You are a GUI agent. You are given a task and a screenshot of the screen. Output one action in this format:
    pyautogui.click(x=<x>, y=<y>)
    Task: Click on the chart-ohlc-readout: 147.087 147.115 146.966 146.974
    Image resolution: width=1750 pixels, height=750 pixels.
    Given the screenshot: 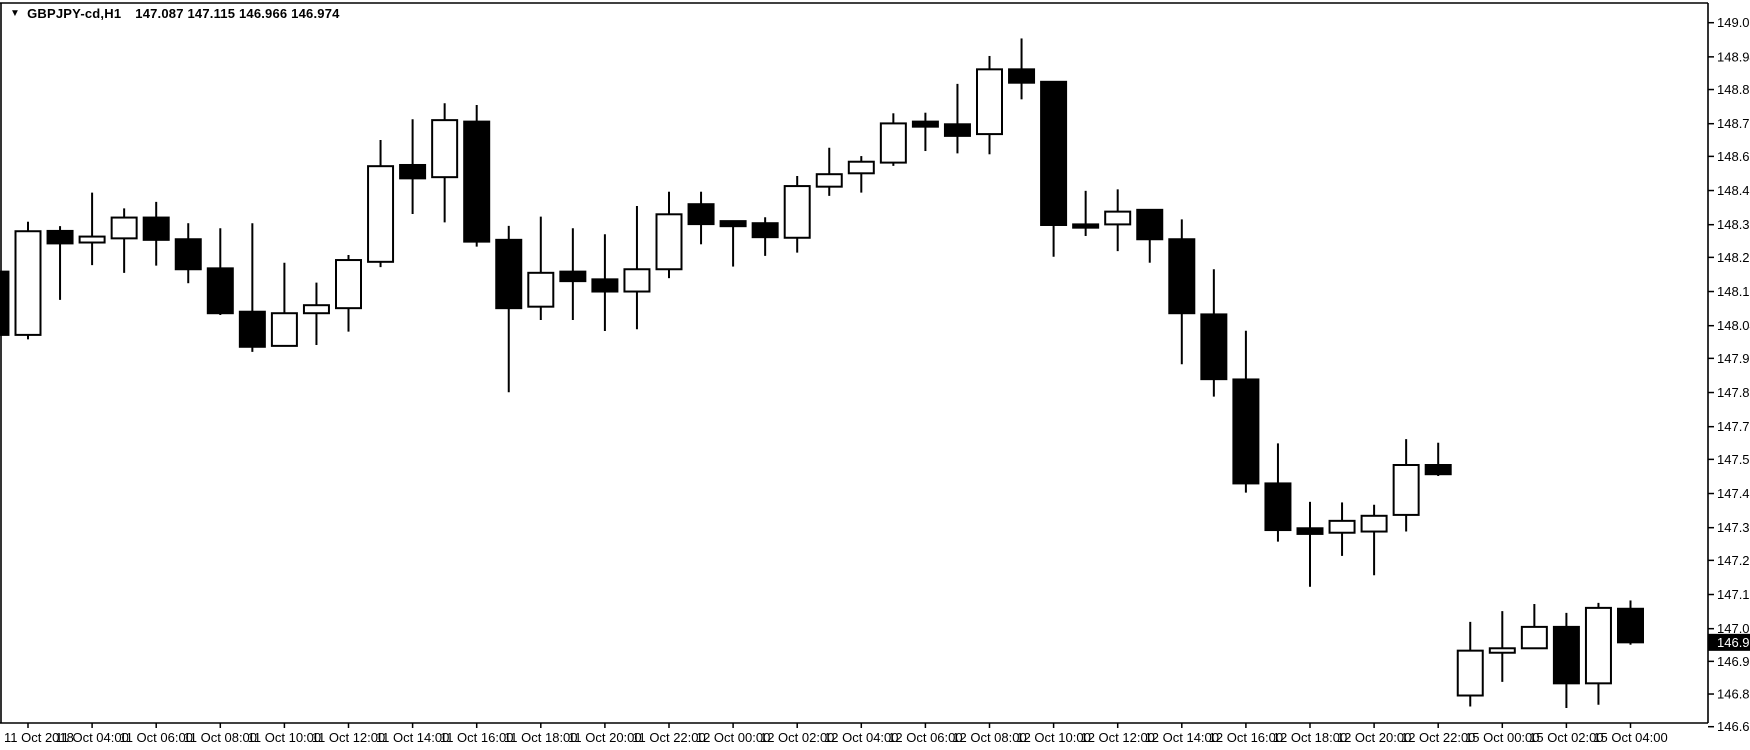 What is the action you would take?
    pyautogui.click(x=237, y=13)
    